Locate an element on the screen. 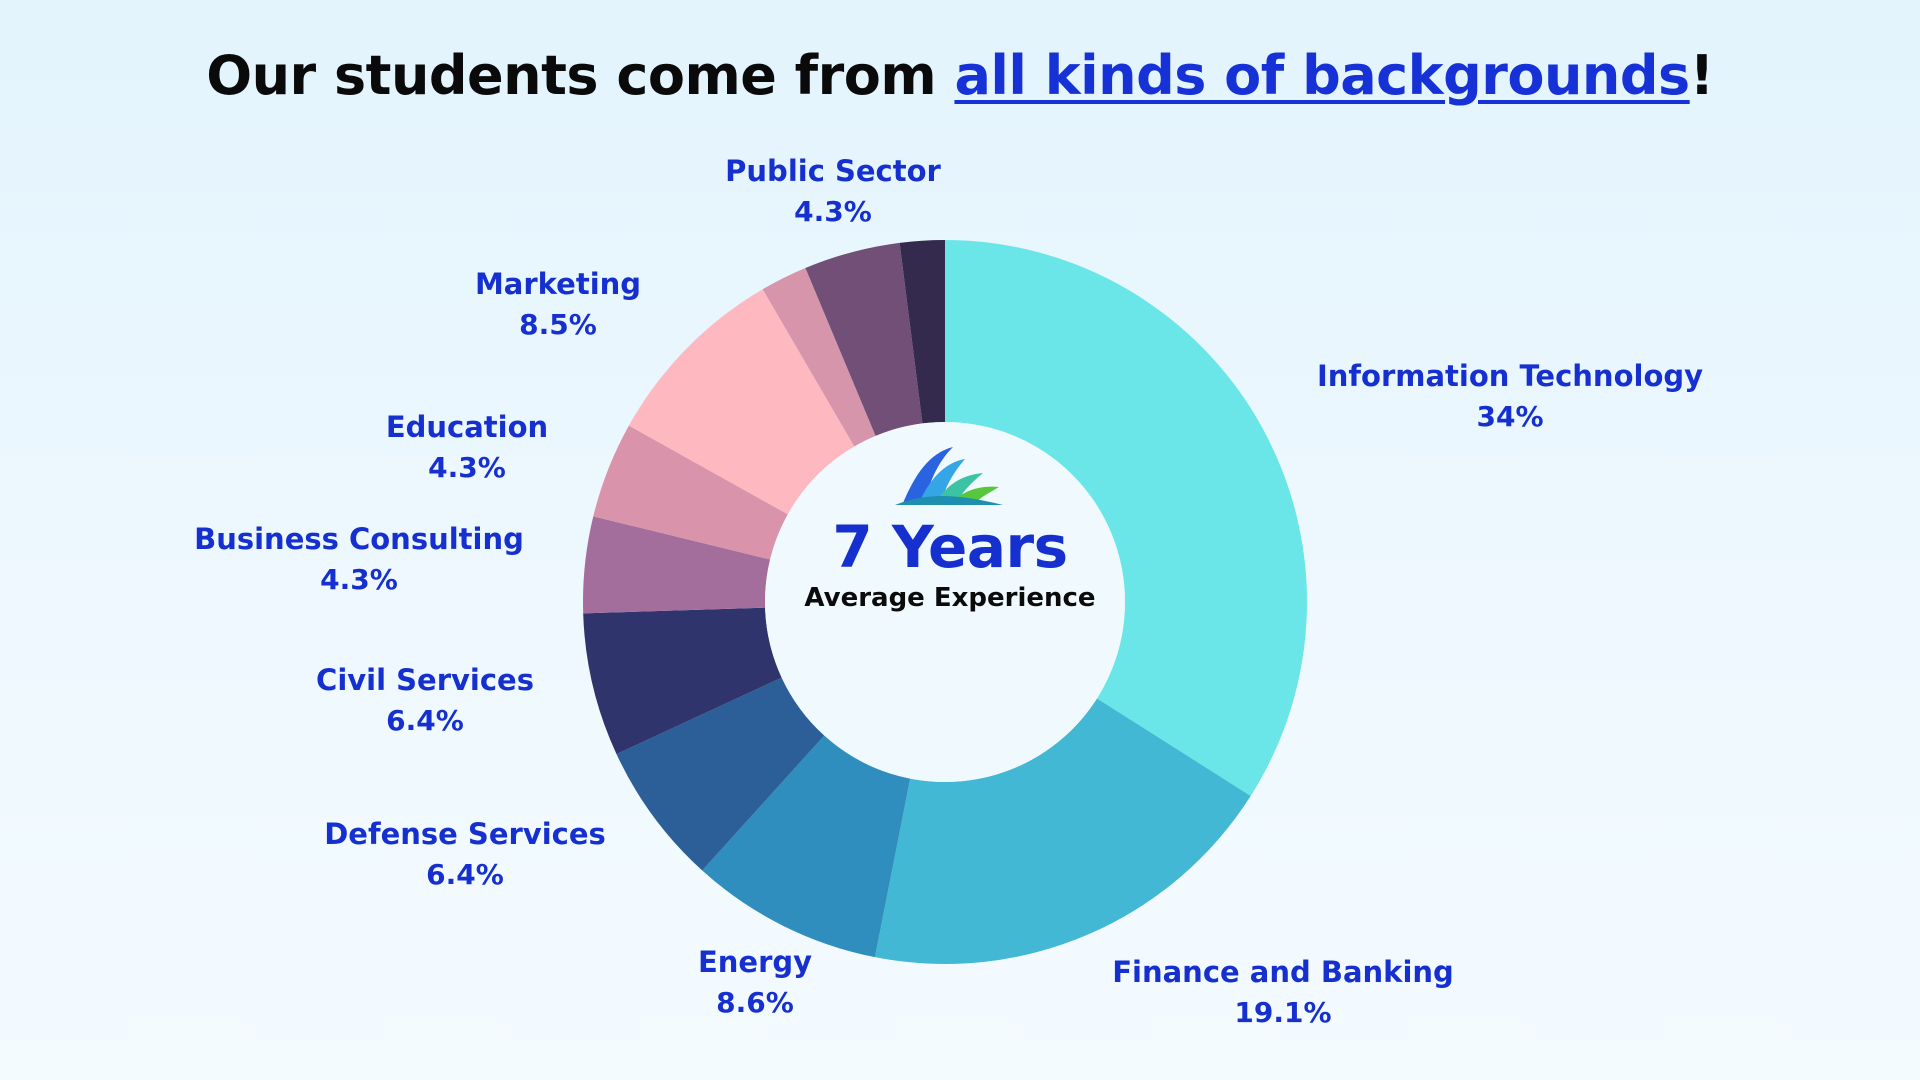 This screenshot has width=1920, height=1080. slice-name: Public Sector is located at coordinates (833, 171).